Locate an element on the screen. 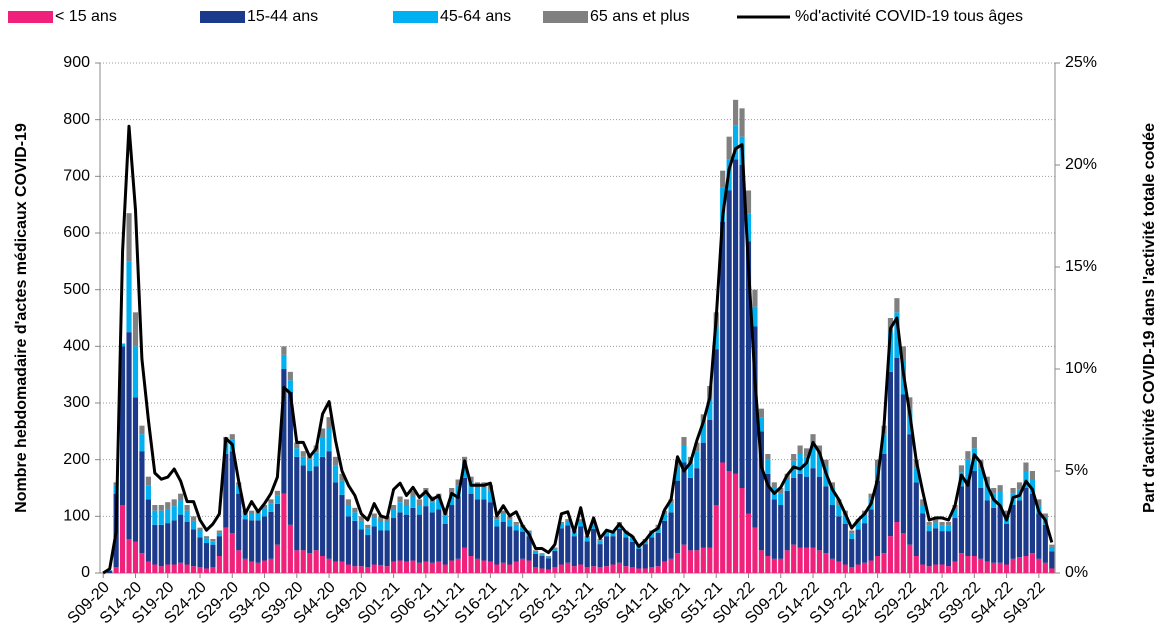 The width and height of the screenshot is (1165, 641). y2-tick-label: 20% is located at coordinates (1081, 164).